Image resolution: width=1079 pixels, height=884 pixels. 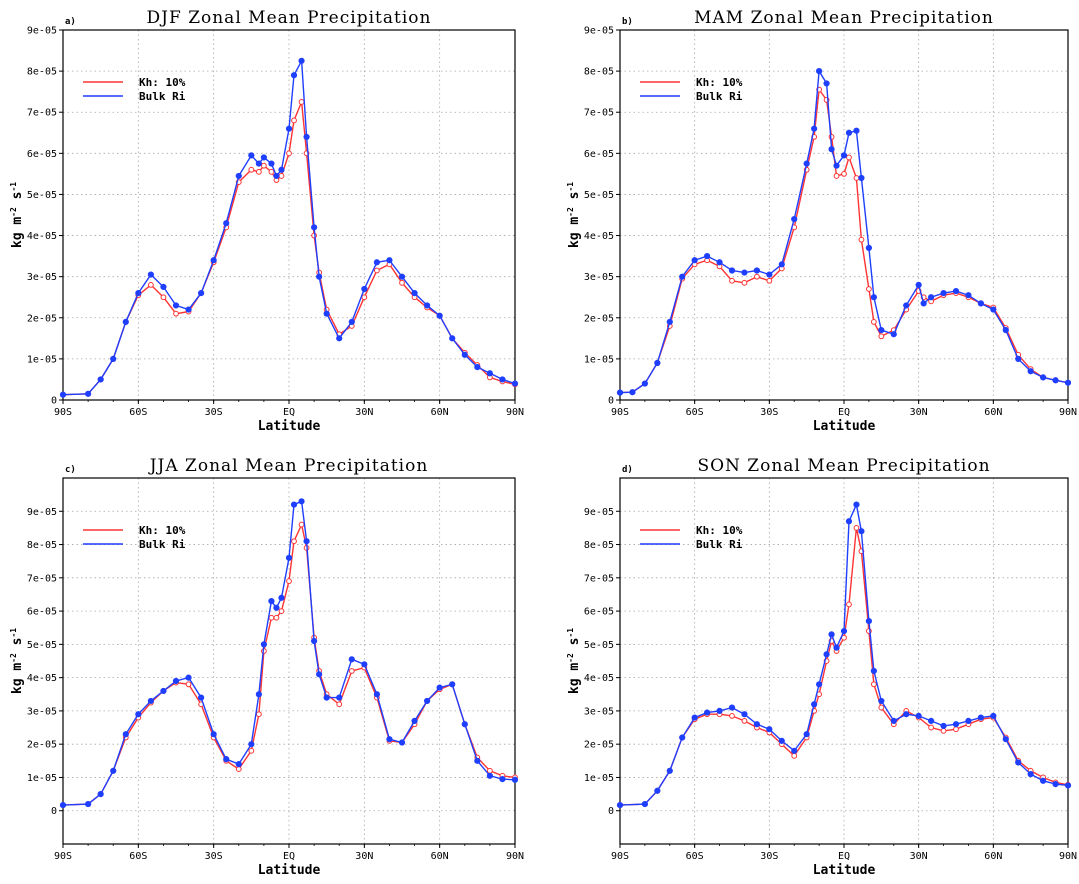 What do you see at coordinates (289, 664) in the screenshot?
I see `series-line-kh` at bounding box center [289, 664].